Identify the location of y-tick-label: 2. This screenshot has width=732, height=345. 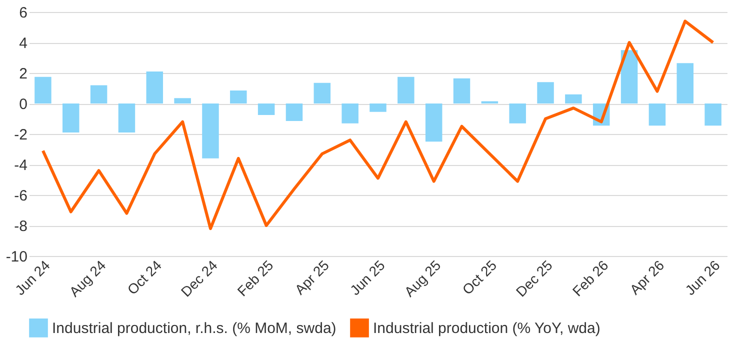
(23, 74).